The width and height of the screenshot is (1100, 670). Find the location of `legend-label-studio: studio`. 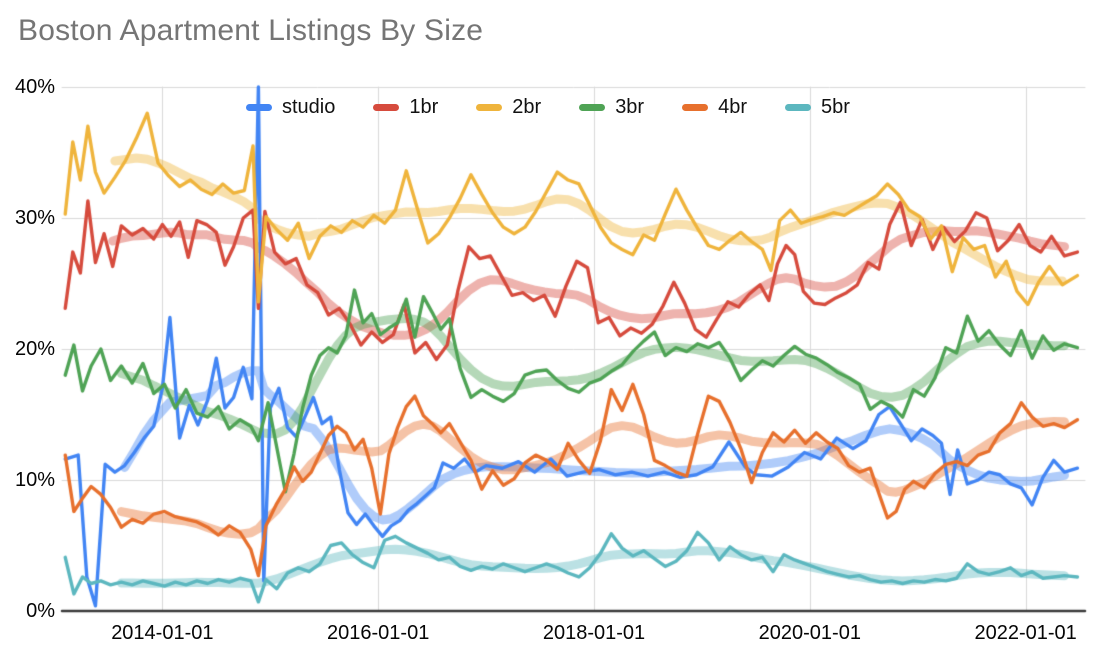

legend-label-studio: studio is located at coordinates (309, 107).